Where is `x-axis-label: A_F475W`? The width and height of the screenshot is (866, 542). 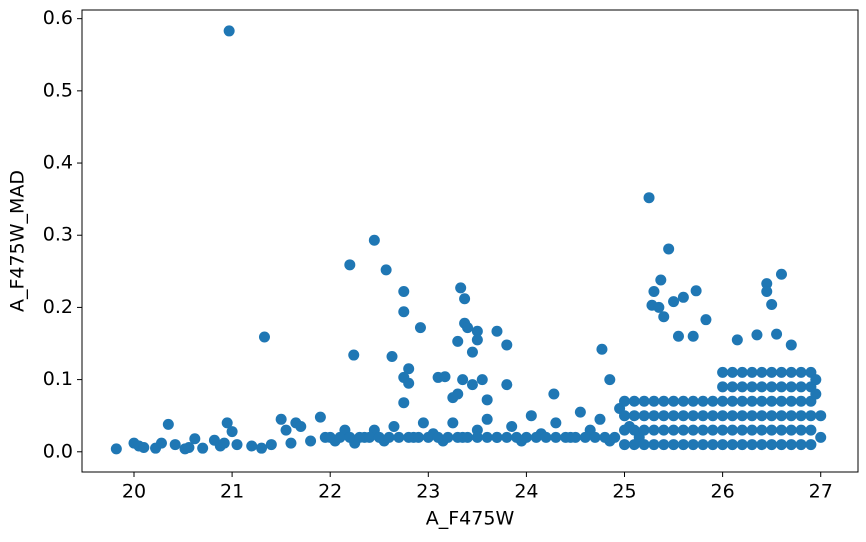
x-axis-label: A_F475W is located at coordinates (470, 519).